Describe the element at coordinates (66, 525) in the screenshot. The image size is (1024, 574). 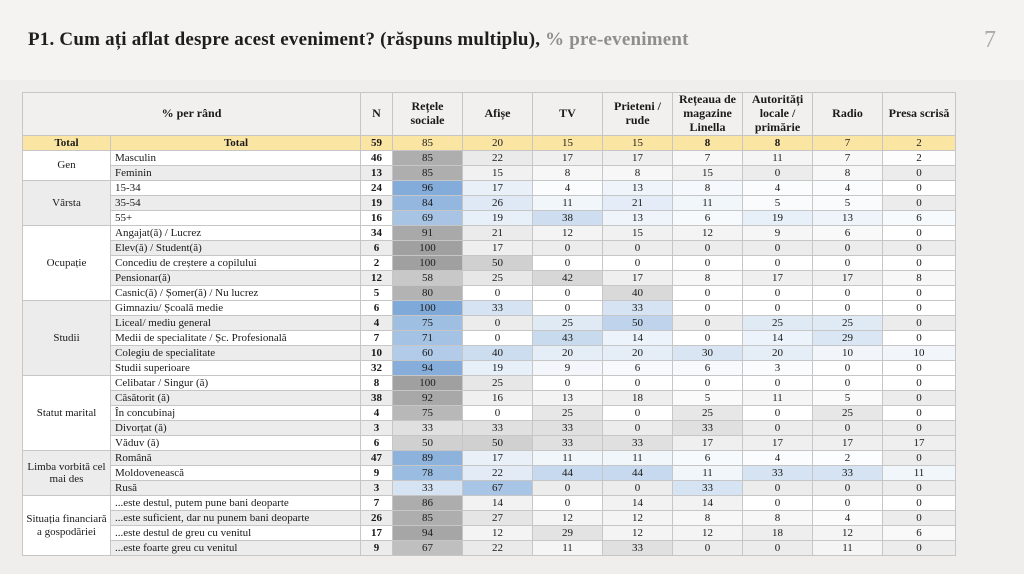
I see `group-cell: Situația financiară a gospodăriei` at that location.